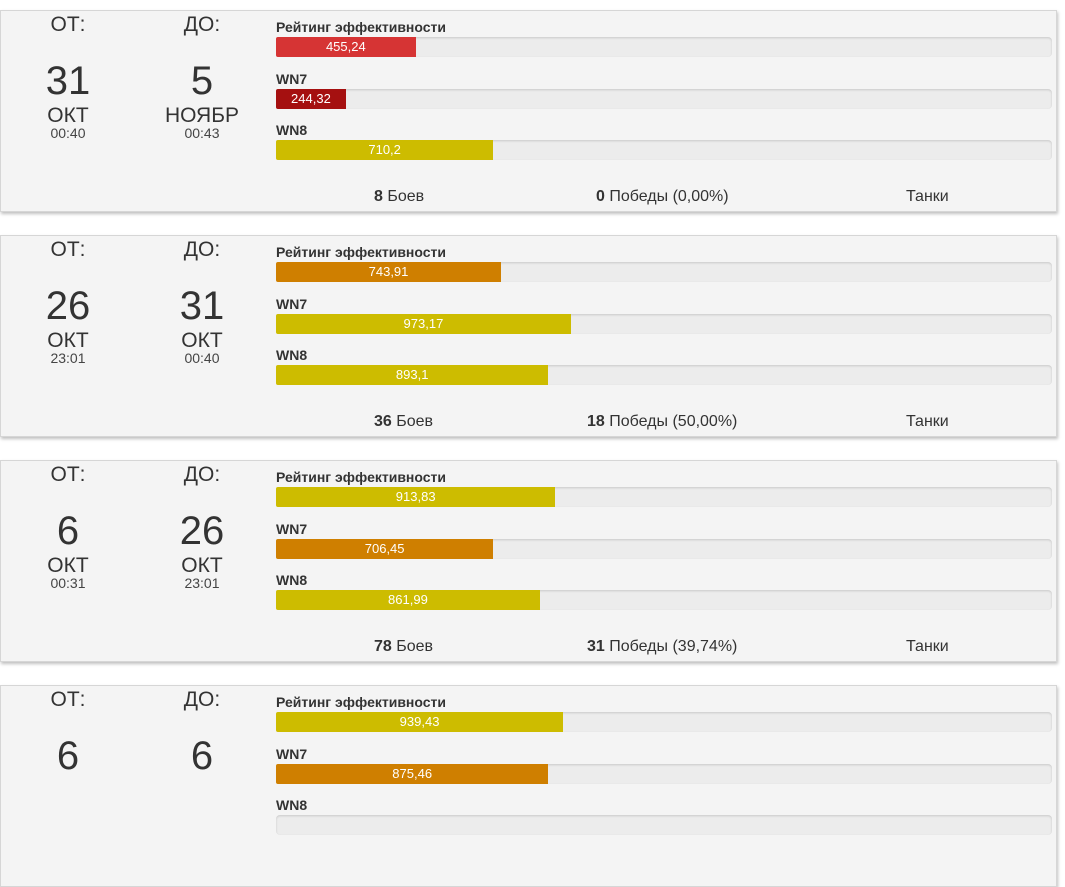 Image resolution: width=1065 pixels, height=887 pixels. I want to click on metric-progress-bar: 893,1, so click(664, 375).